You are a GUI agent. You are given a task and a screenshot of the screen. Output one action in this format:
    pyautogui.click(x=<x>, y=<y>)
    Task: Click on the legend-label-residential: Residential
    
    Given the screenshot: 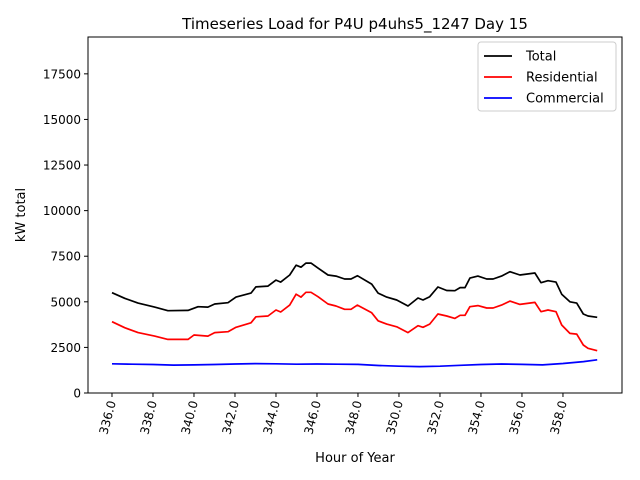 What is the action you would take?
    pyautogui.click(x=562, y=78)
    